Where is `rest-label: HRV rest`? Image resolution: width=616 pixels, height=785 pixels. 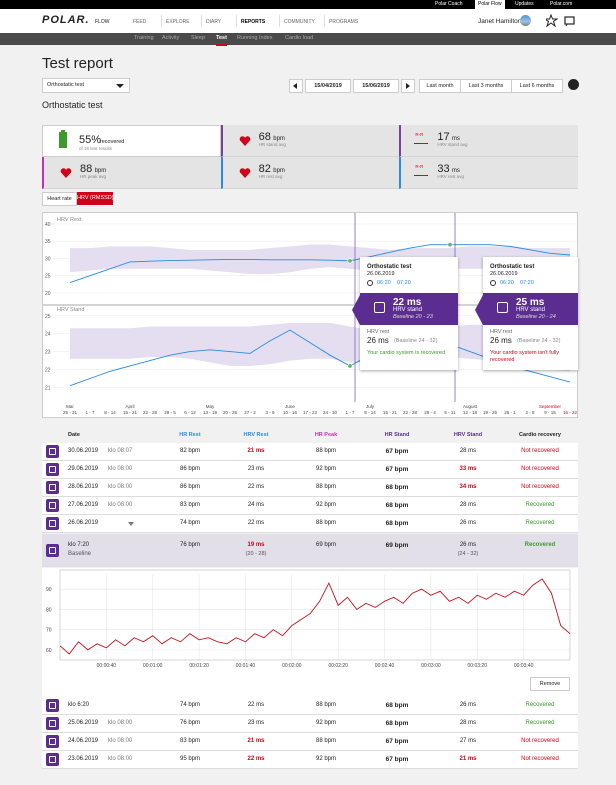 rest-label: HRV rest is located at coordinates (378, 332).